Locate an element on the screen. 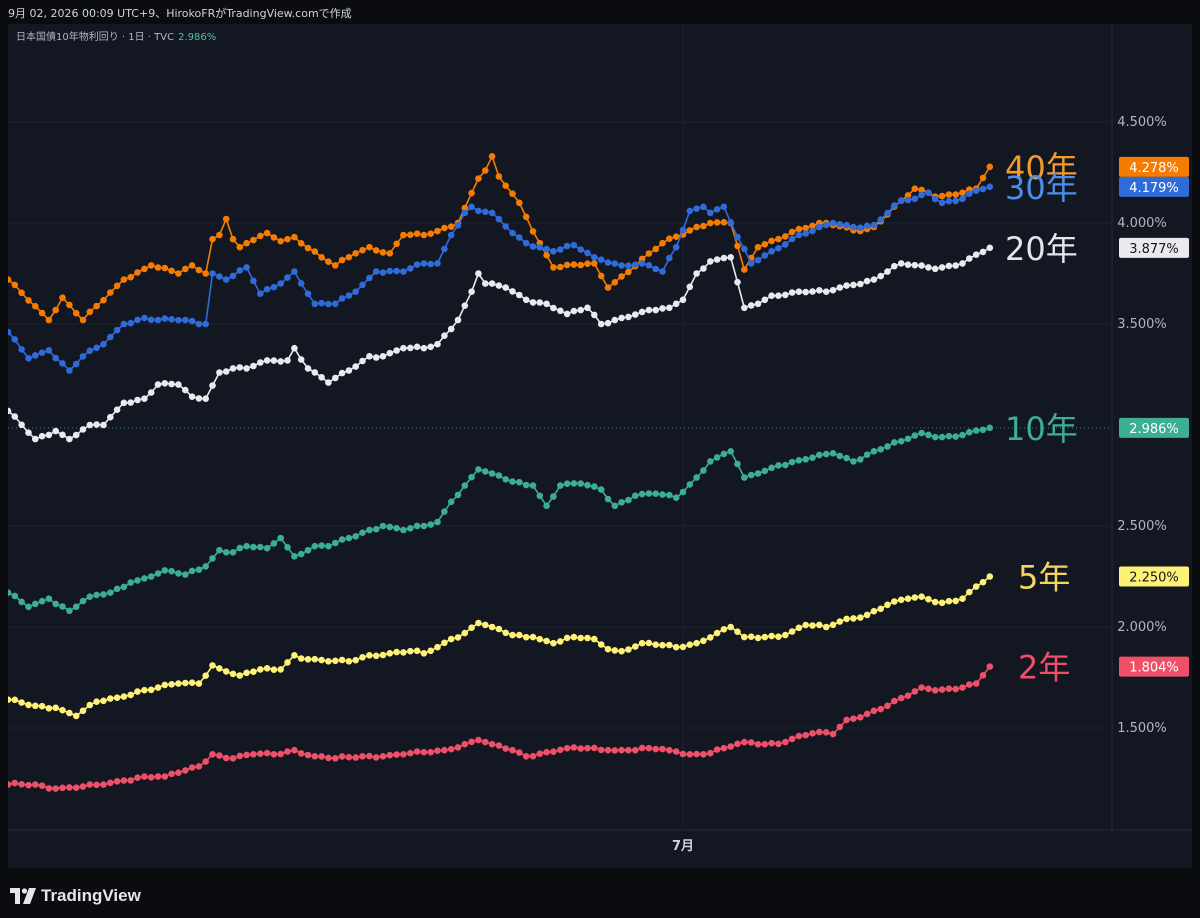  price-badge-10y is located at coordinates (1154, 427).